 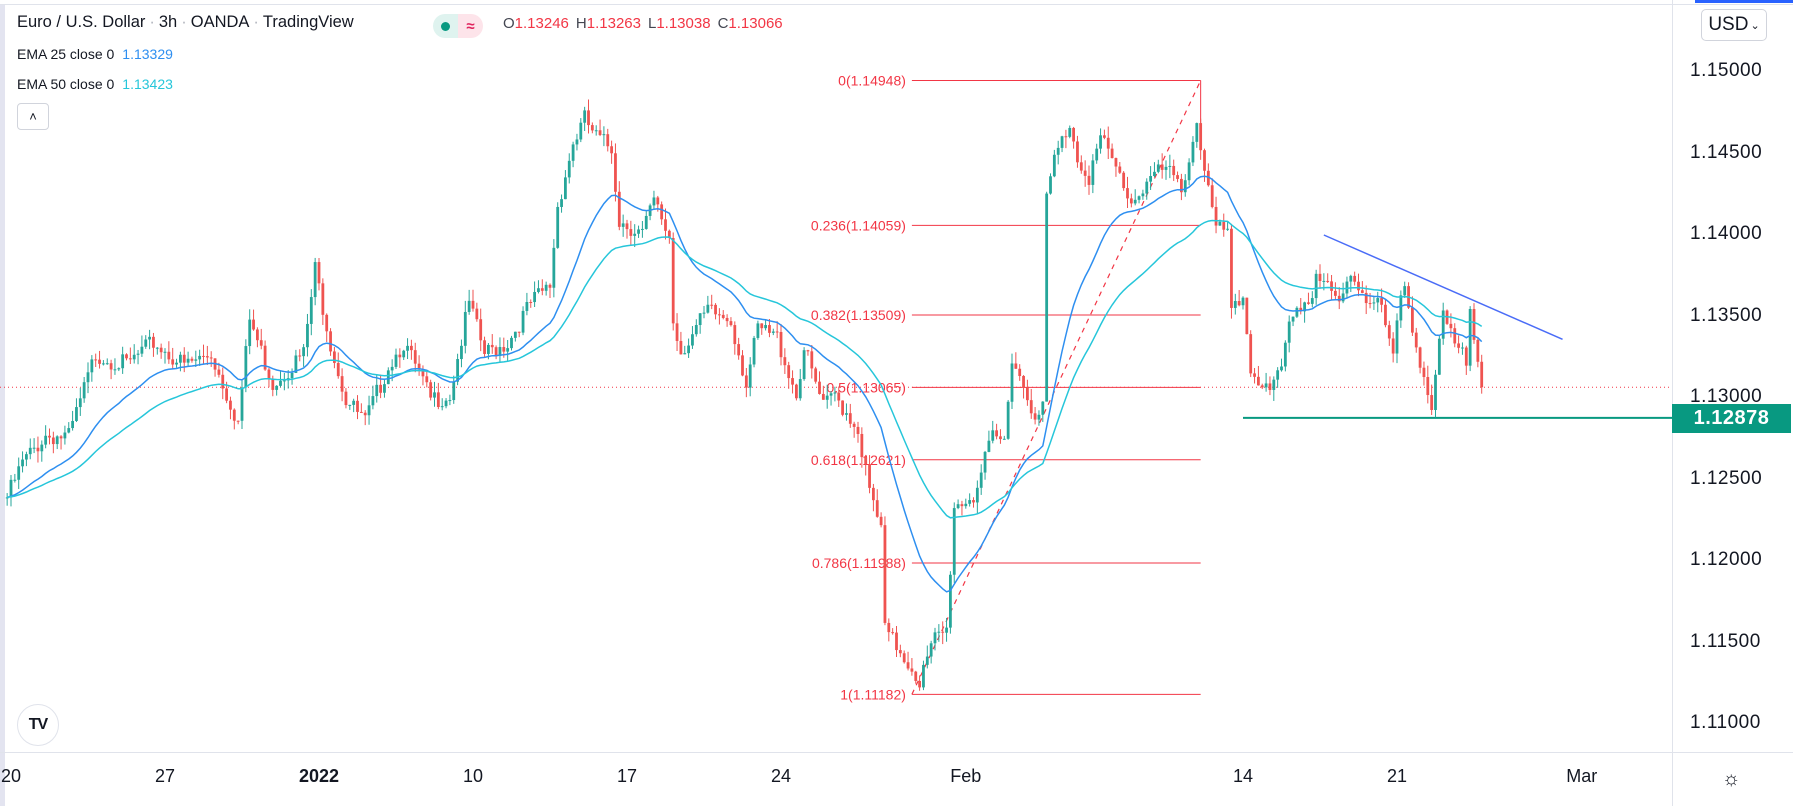 I want to click on indicator-ema-25: EMA 25 close 0 1.13329, so click(x=95, y=54).